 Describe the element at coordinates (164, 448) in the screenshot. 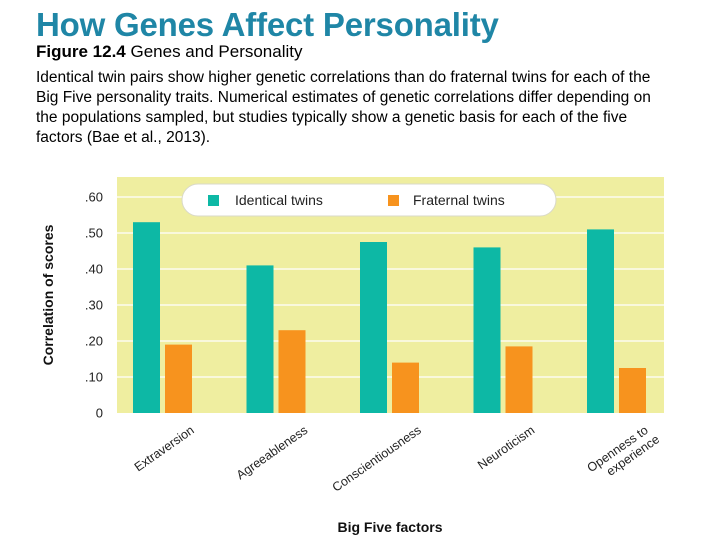

I see `x-category-label: Extraversion` at that location.